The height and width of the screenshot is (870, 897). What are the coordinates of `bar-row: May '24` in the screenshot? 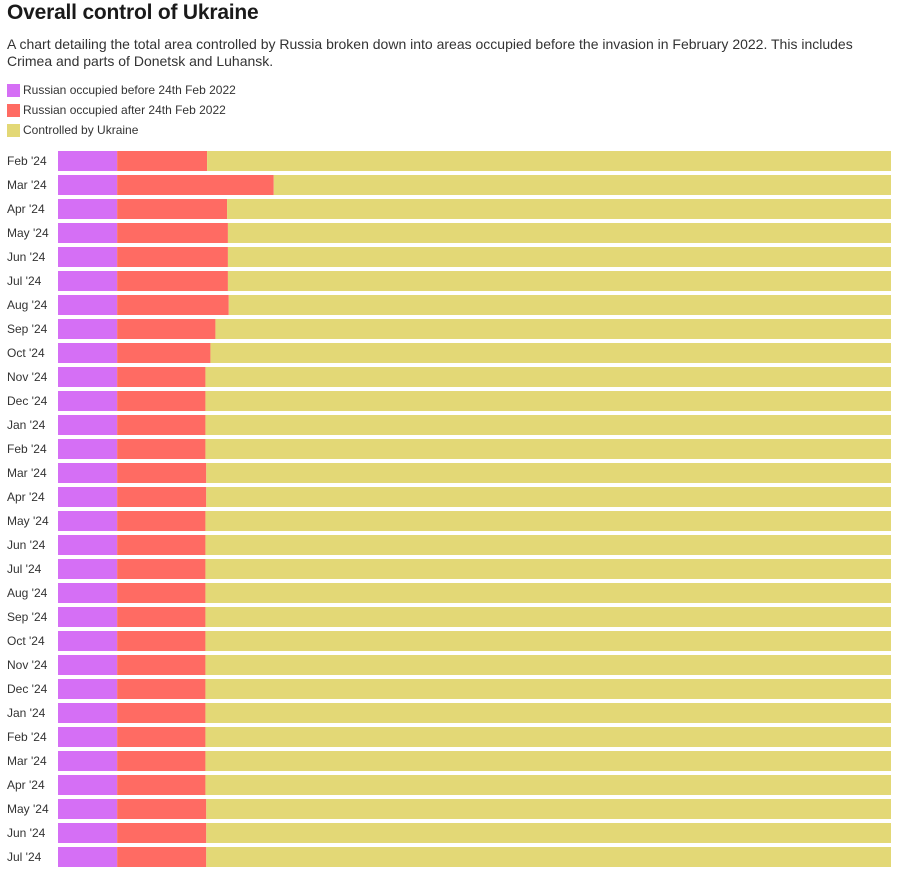 It's located at (449, 233).